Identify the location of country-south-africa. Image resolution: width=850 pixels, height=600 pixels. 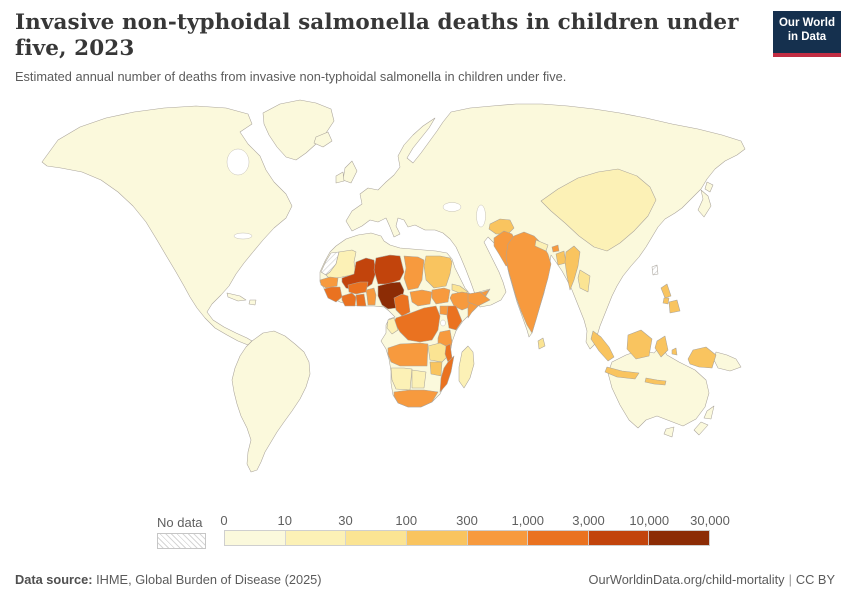
(416, 398).